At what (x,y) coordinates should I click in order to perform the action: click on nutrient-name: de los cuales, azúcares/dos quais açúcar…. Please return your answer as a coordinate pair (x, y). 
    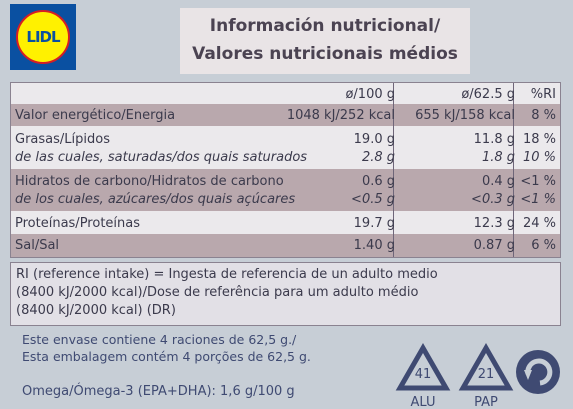
    Looking at the image, I should click on (155, 199).